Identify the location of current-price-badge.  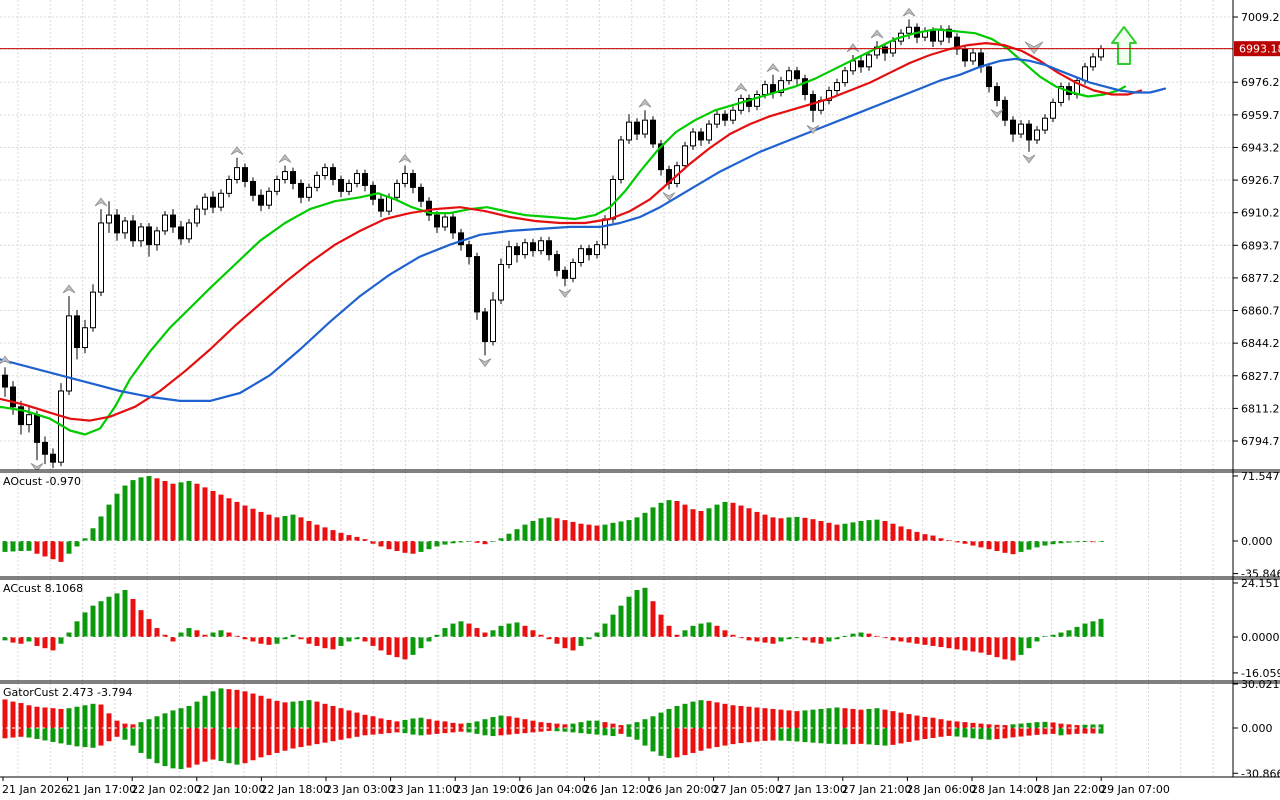
(1257, 49).